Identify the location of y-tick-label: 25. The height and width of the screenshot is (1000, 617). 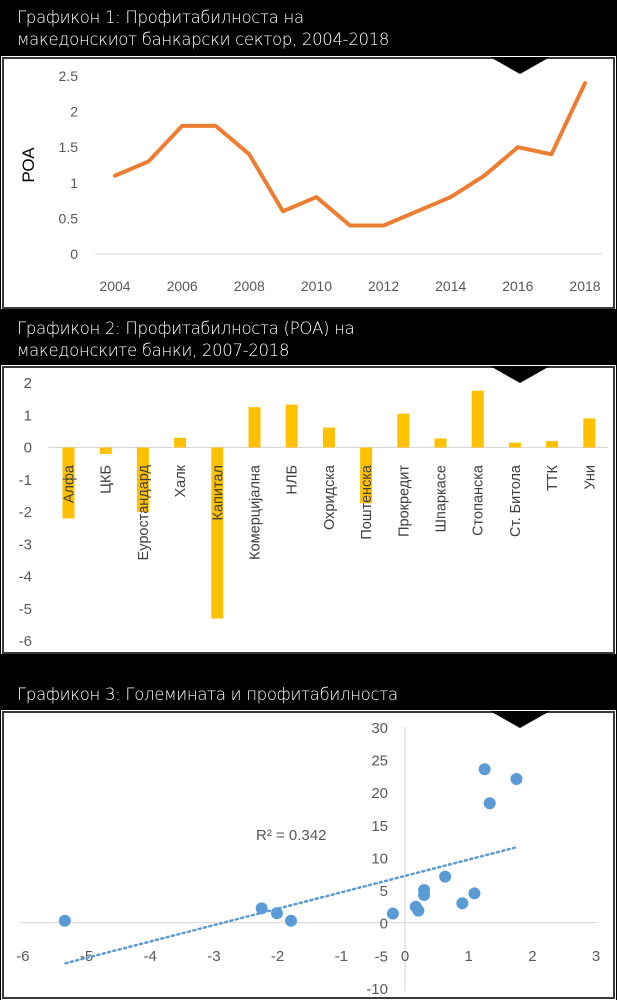
(379, 760).